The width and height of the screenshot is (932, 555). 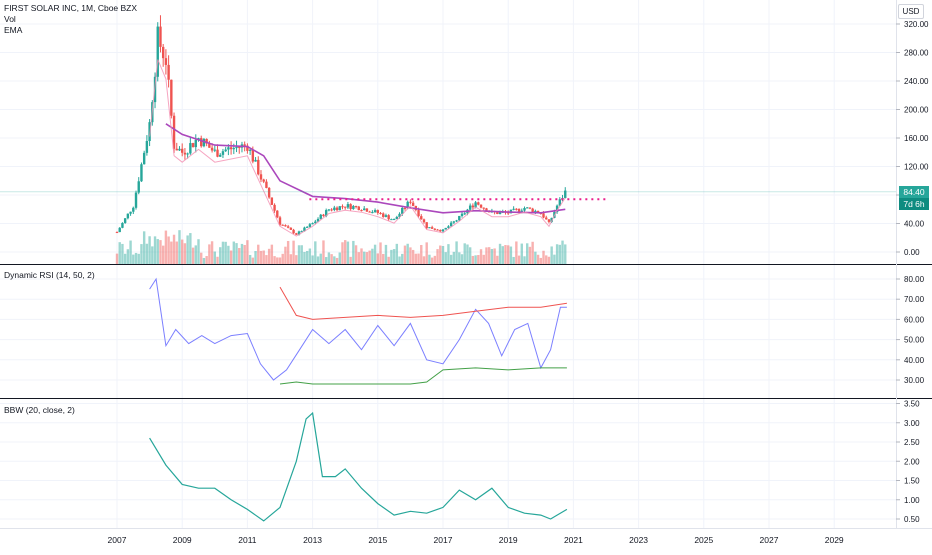 What do you see at coordinates (914, 299) in the screenshot?
I see `rsi-tick-label: 70.00` at bounding box center [914, 299].